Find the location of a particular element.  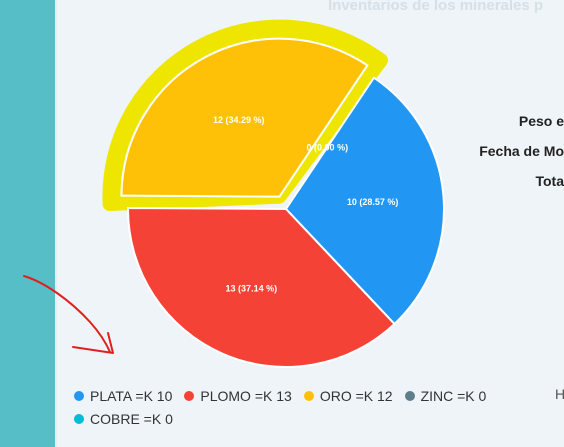

annotation-arrowhead is located at coordinates (93, 343).